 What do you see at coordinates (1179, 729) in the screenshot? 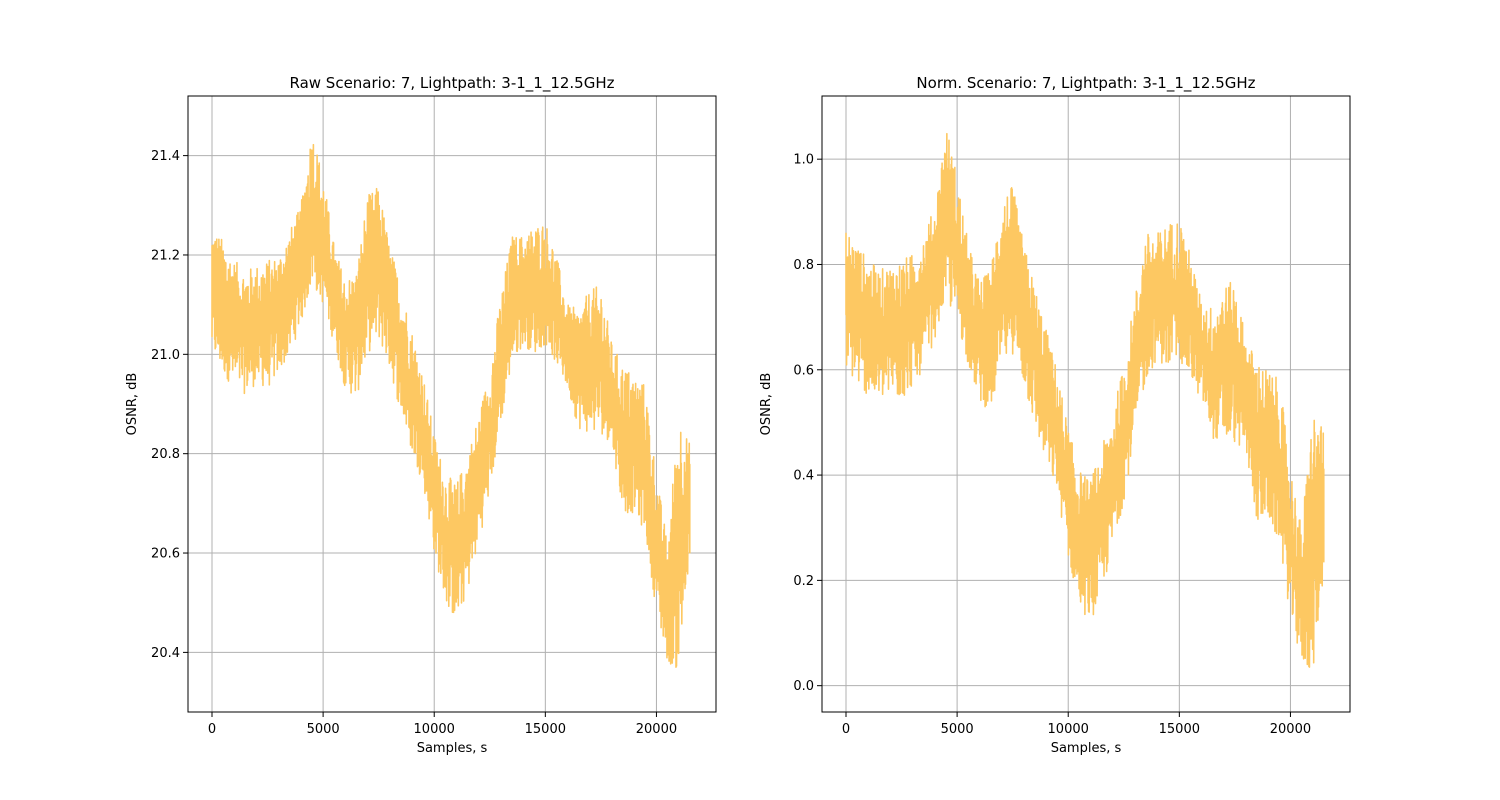
I see `norm-x-tick-label: 15000` at bounding box center [1179, 729].